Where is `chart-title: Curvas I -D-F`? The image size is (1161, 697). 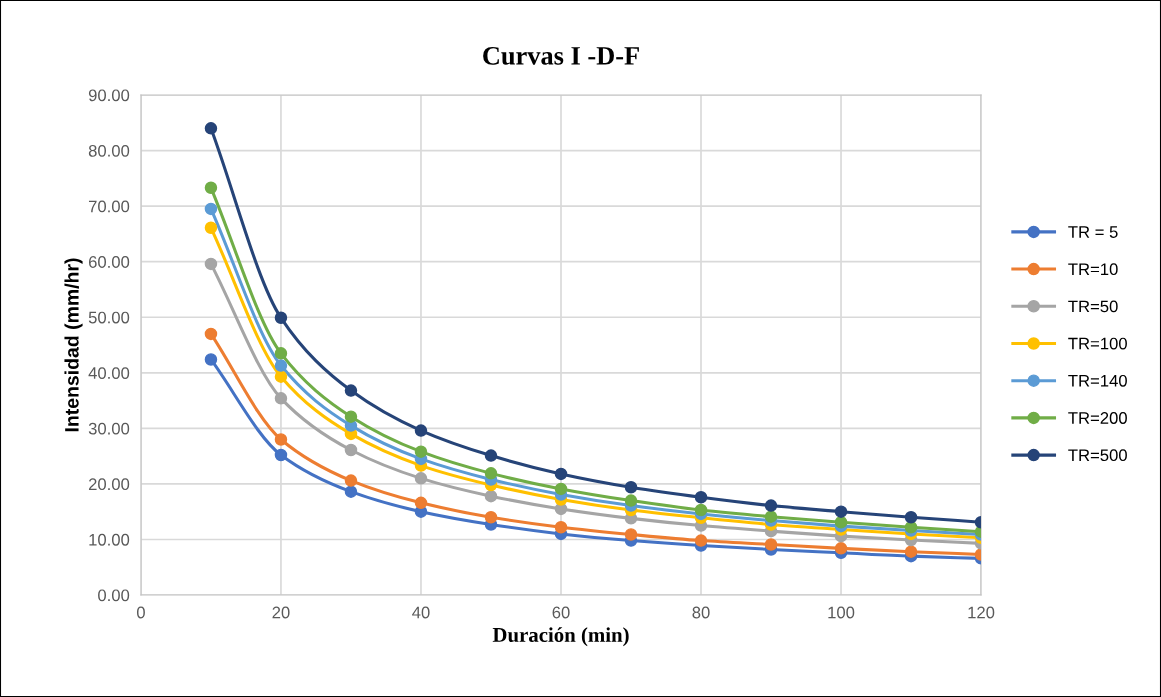
chart-title: Curvas I -D-F is located at coordinates (561, 55).